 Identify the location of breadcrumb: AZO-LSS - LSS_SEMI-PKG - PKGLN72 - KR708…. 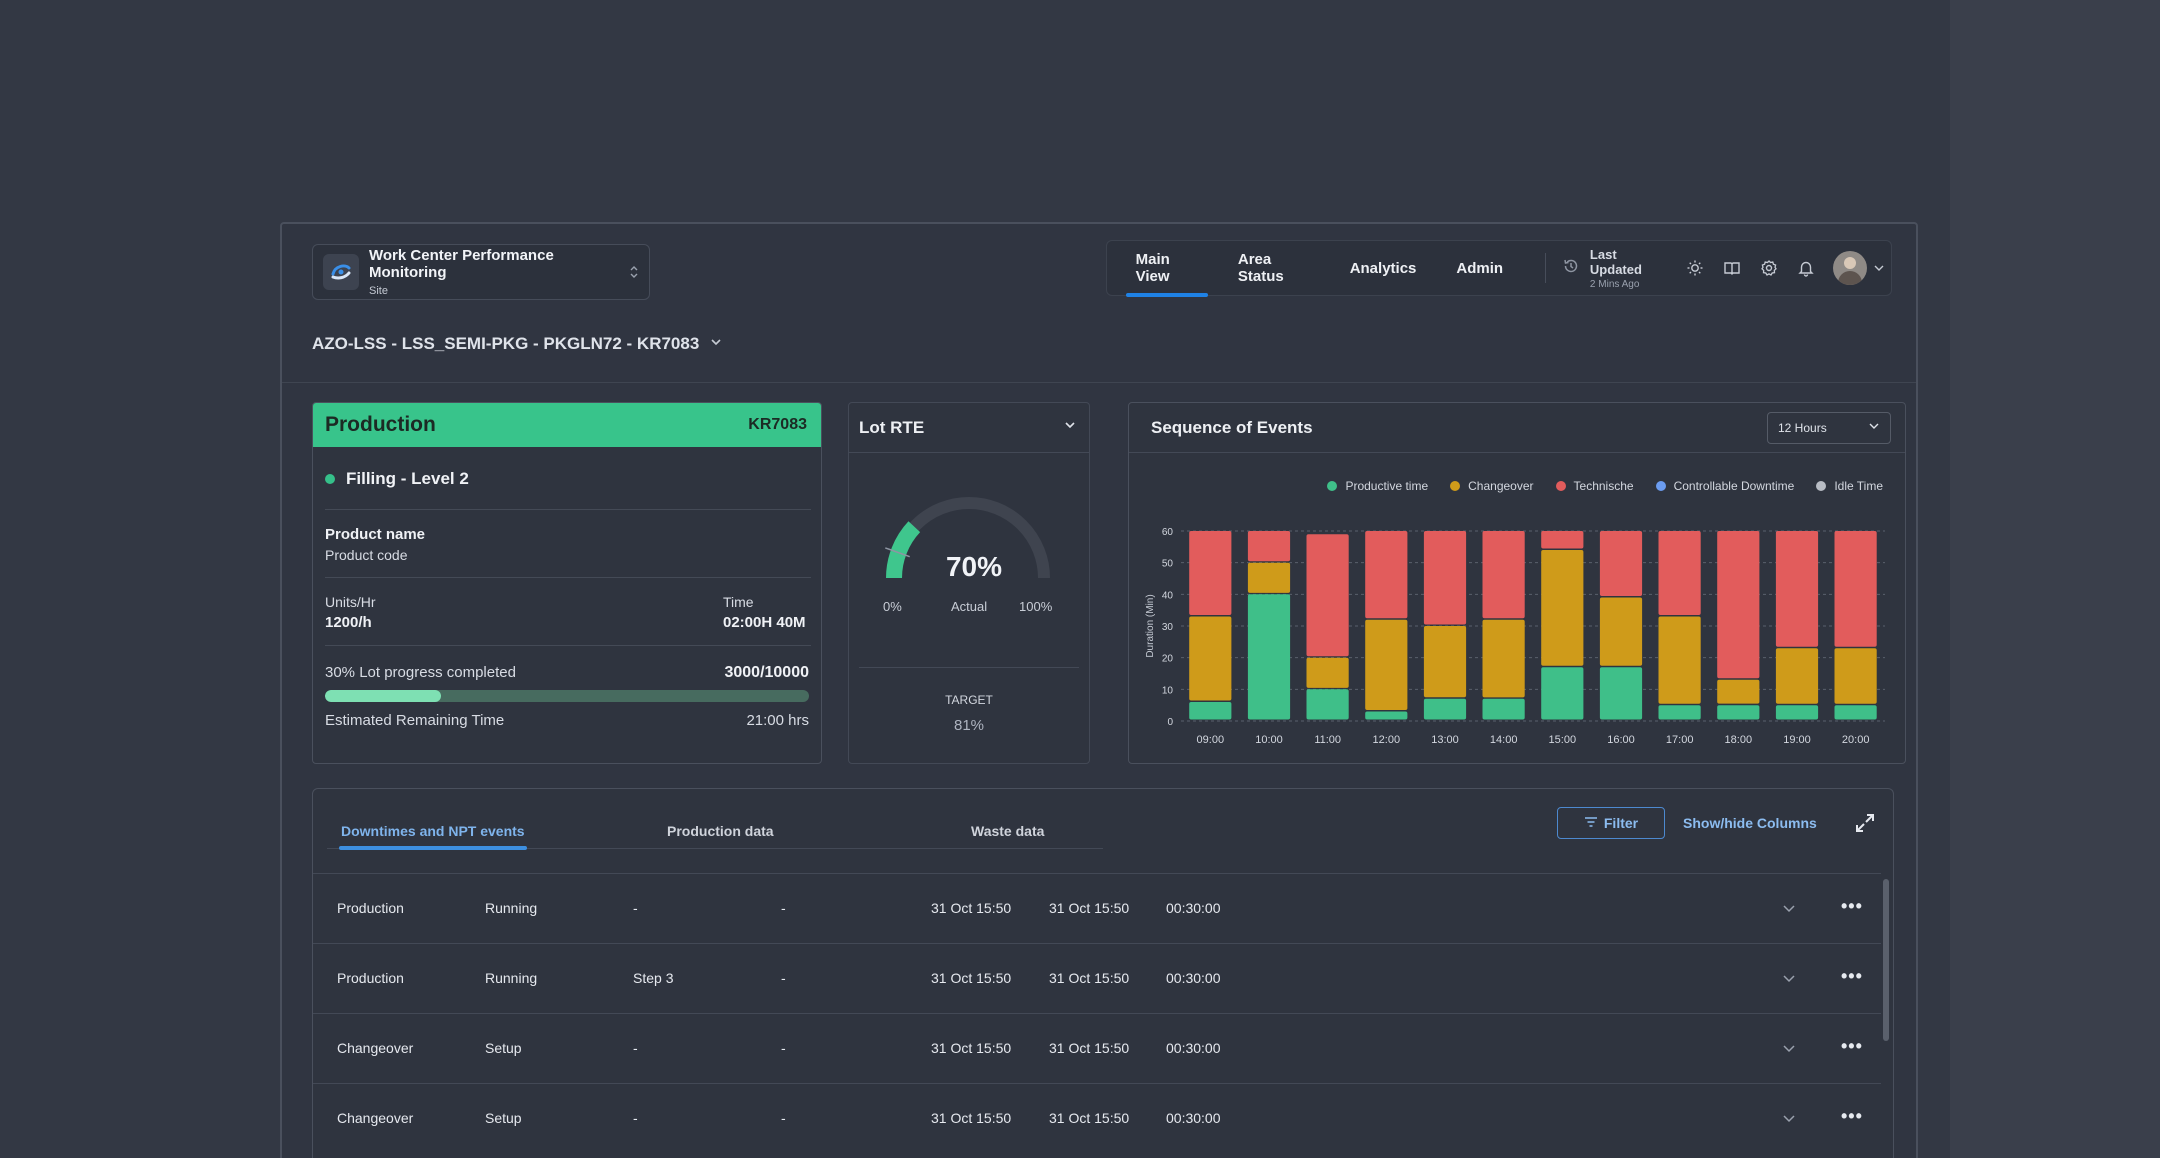
(517, 344).